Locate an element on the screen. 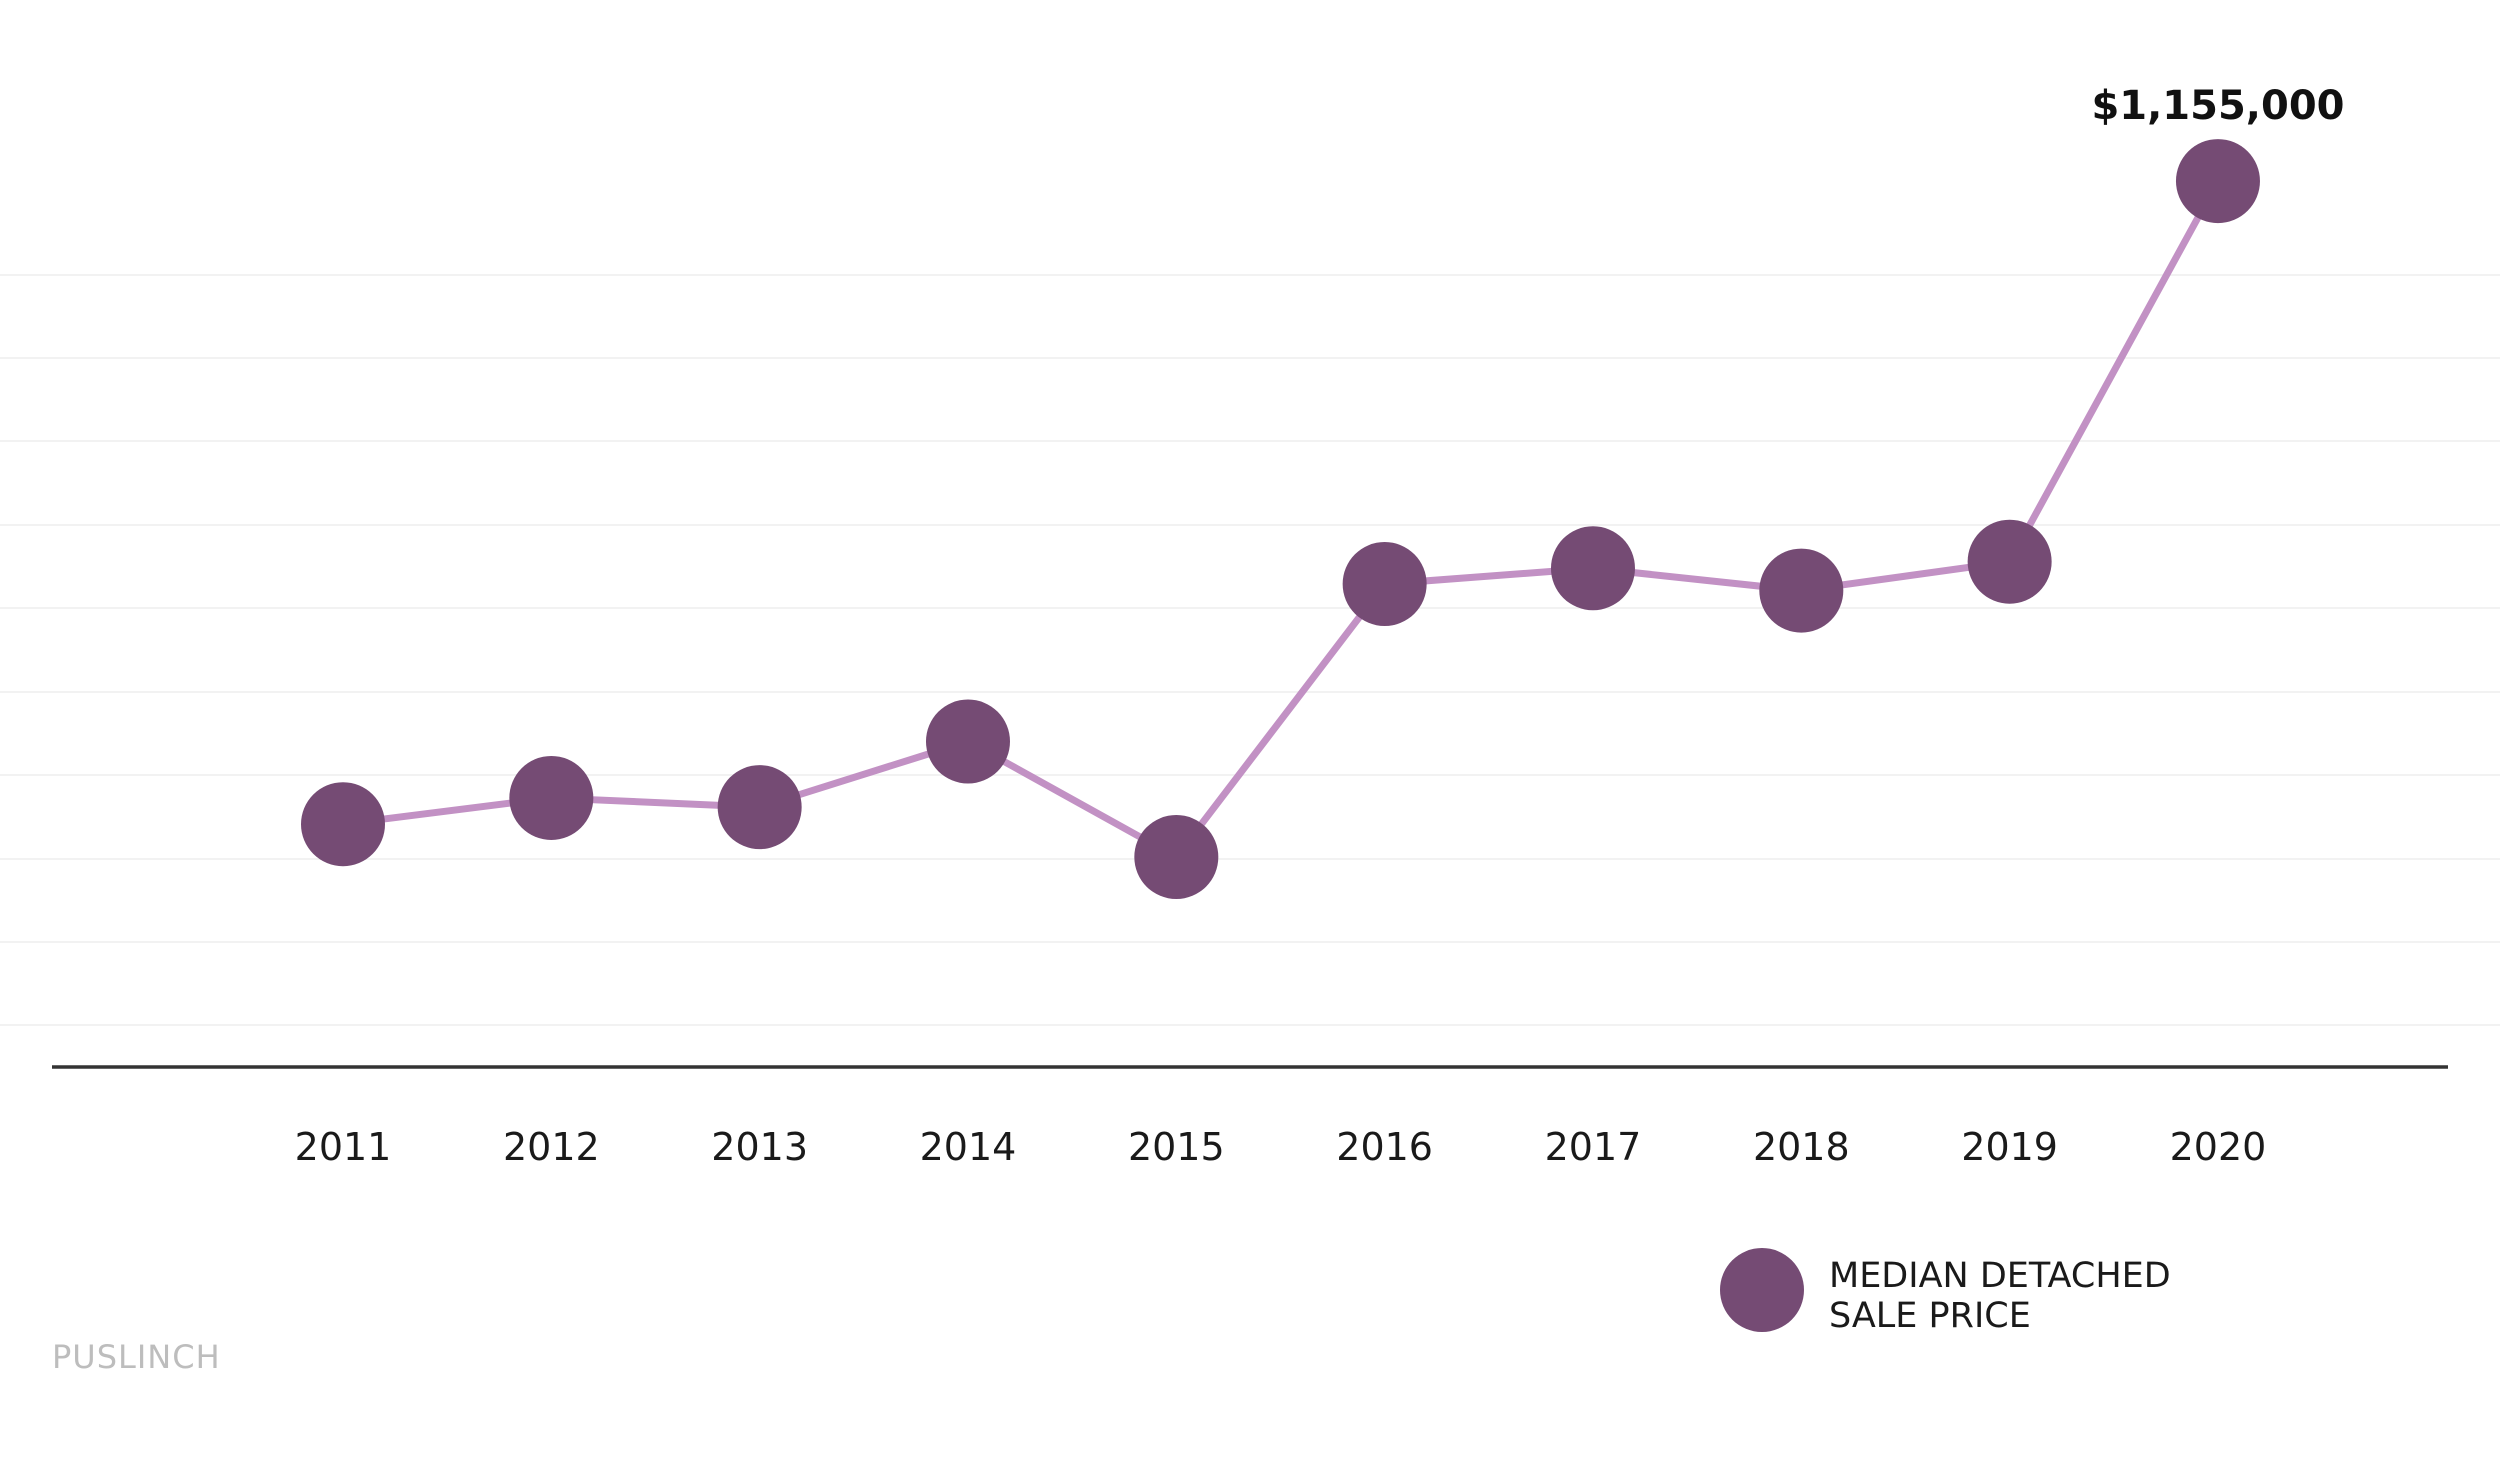 This screenshot has height=1459, width=2500. data-point-2016 is located at coordinates (1384, 584).